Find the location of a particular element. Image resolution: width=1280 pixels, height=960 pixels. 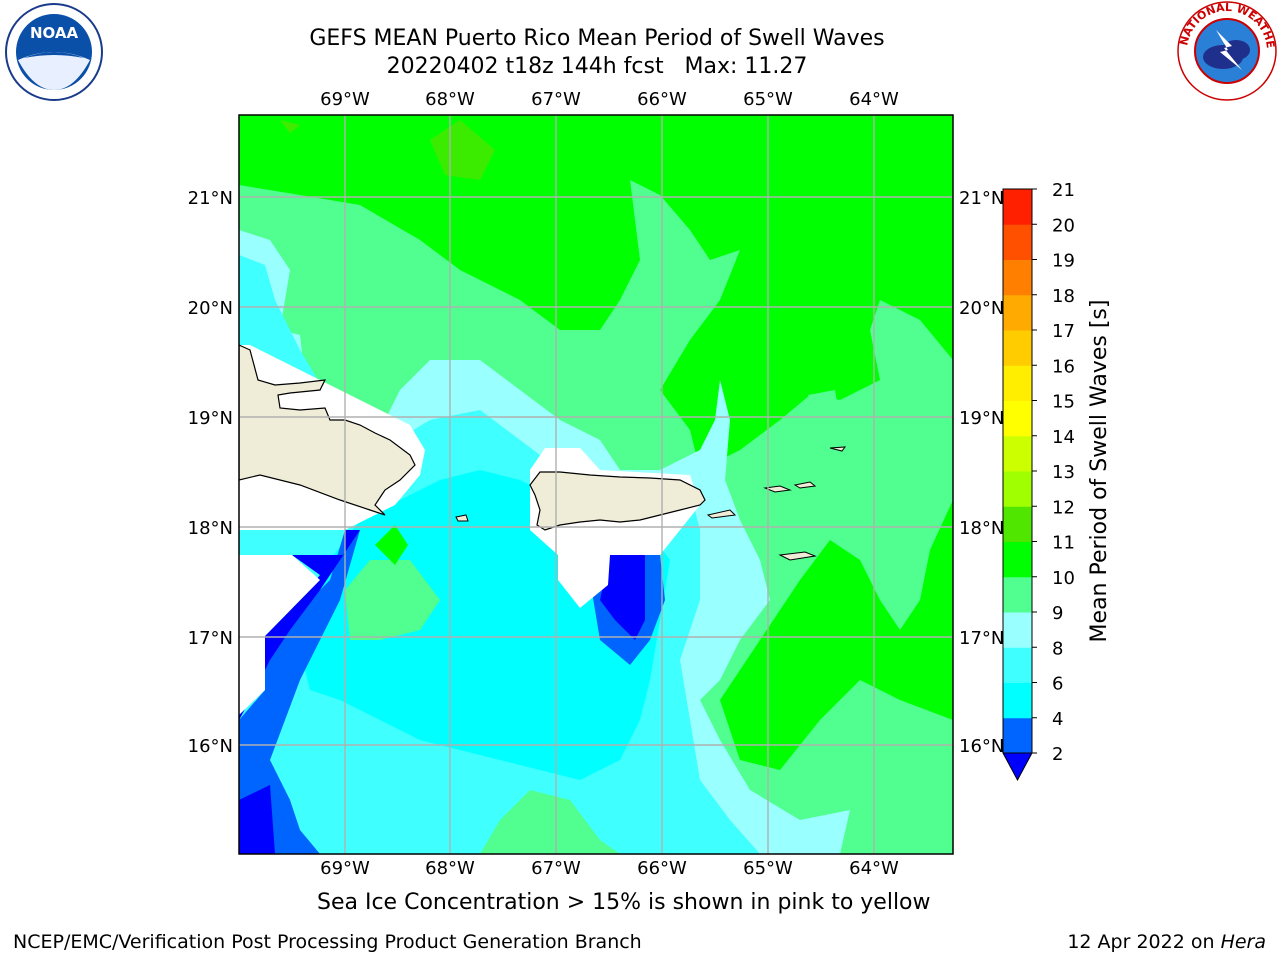

longitude-labels-bottom: 69°W 68°W 67°W 66°W 65°W 64°W is located at coordinates (609, 868).